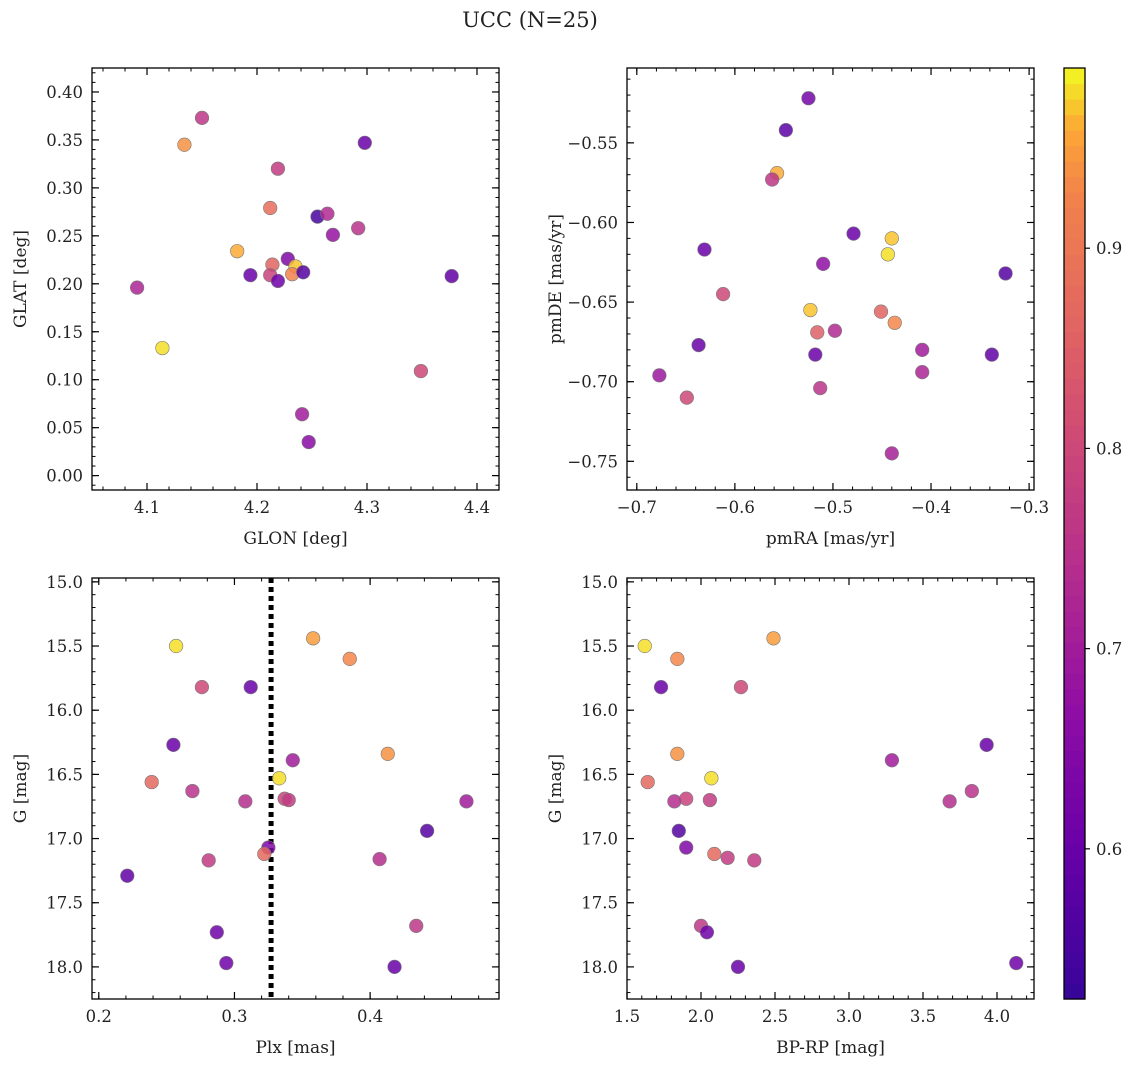  What do you see at coordinates (1109, 448) in the screenshot?
I see `colorbar-tick-label: 0.8` at bounding box center [1109, 448].